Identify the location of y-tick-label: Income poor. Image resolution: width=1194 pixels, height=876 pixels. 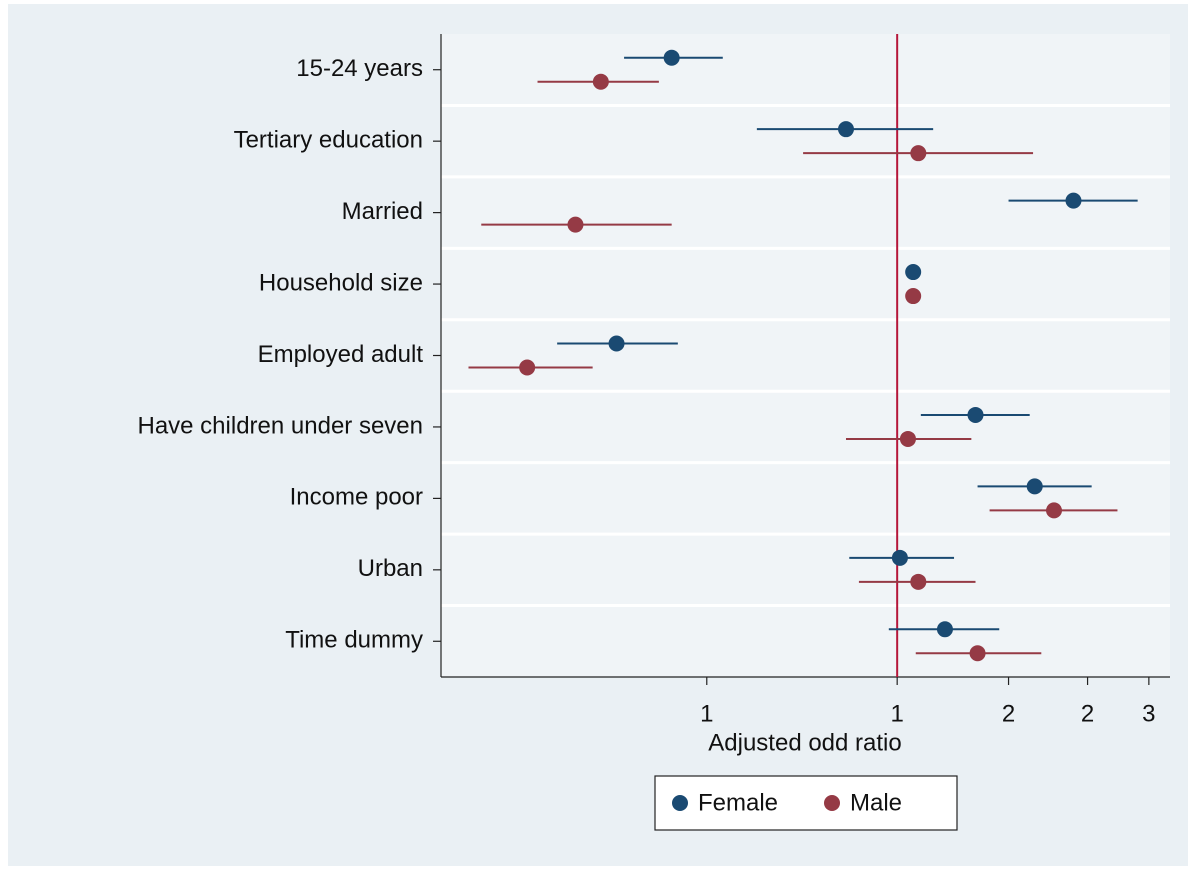
(356, 497).